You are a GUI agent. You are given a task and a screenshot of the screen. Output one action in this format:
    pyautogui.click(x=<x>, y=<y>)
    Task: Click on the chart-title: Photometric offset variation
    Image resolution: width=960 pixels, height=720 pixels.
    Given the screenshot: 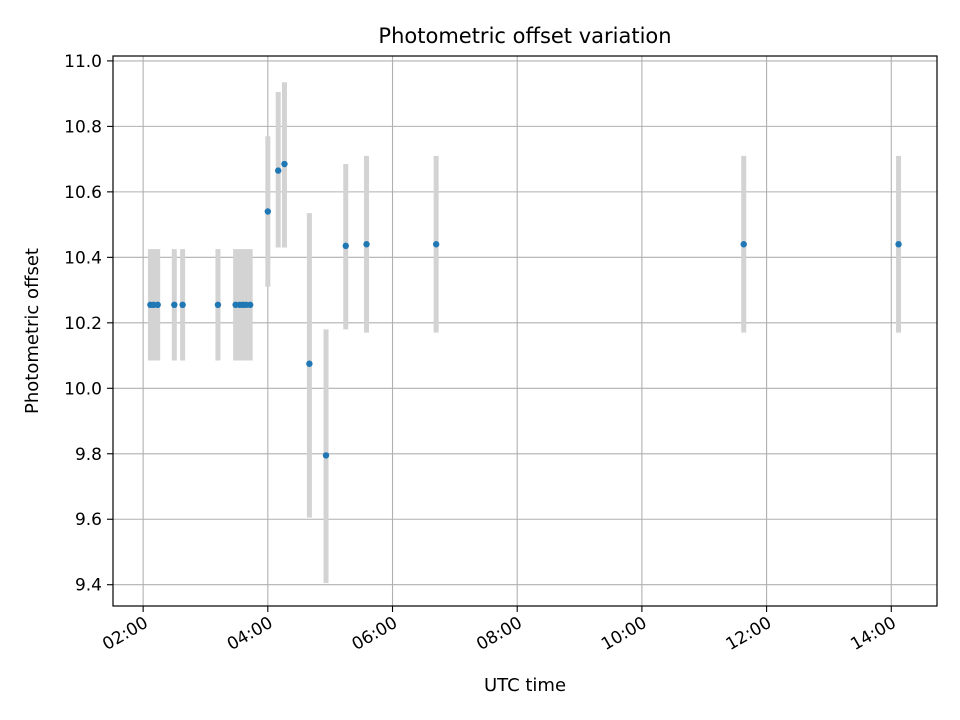 What is the action you would take?
    pyautogui.click(x=524, y=36)
    